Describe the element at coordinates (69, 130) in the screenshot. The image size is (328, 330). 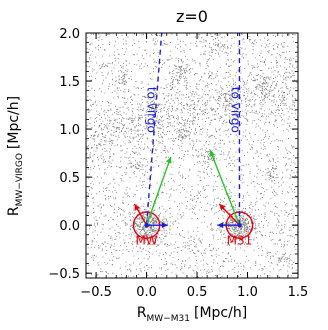
I see `y-tick-label: 1.0` at that location.